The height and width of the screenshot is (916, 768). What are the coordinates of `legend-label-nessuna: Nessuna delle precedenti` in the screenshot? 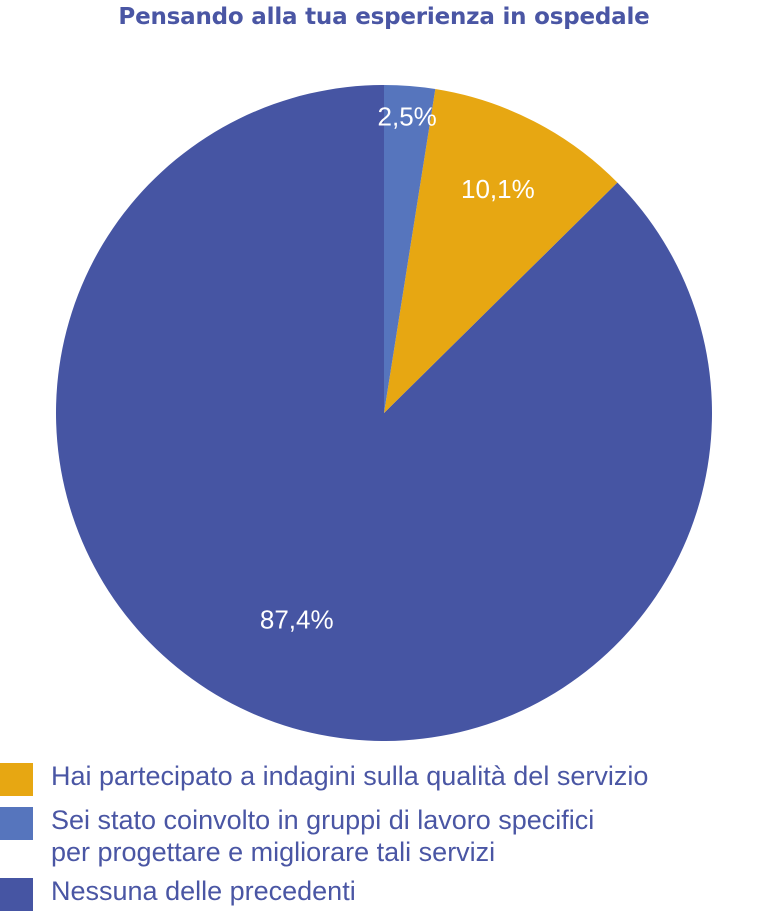 It's located at (203, 891).